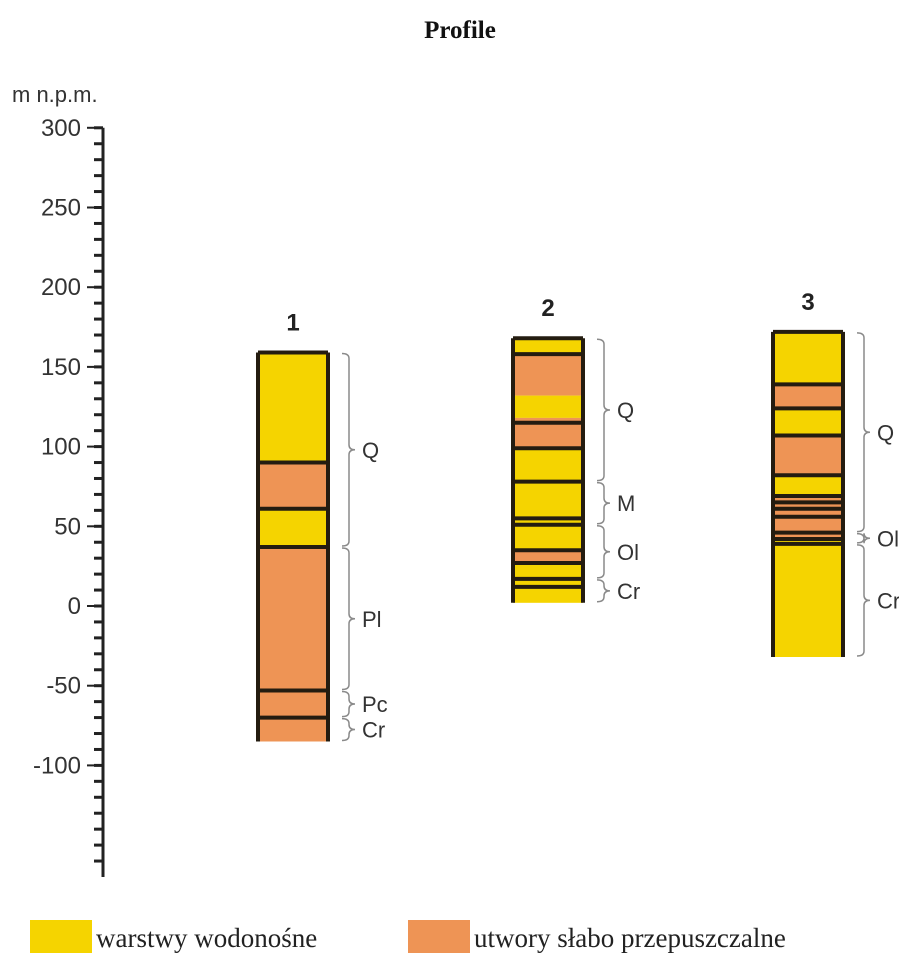 The height and width of the screenshot is (957, 899). I want to click on axis-tick-label: 250, so click(61, 208).